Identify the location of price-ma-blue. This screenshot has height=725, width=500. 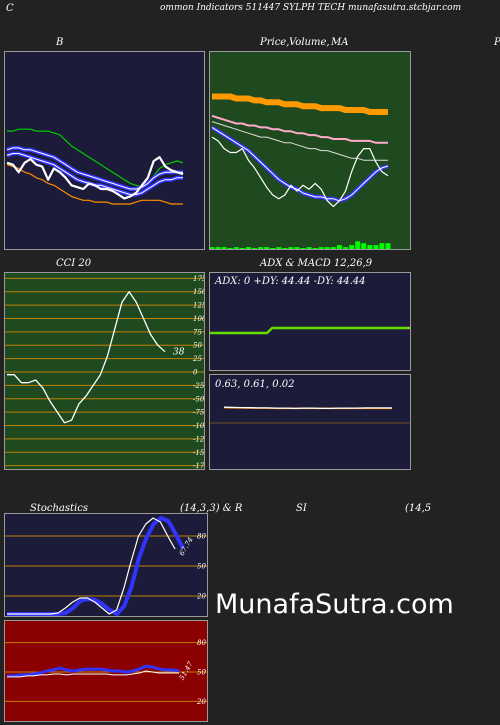
(299, 164).